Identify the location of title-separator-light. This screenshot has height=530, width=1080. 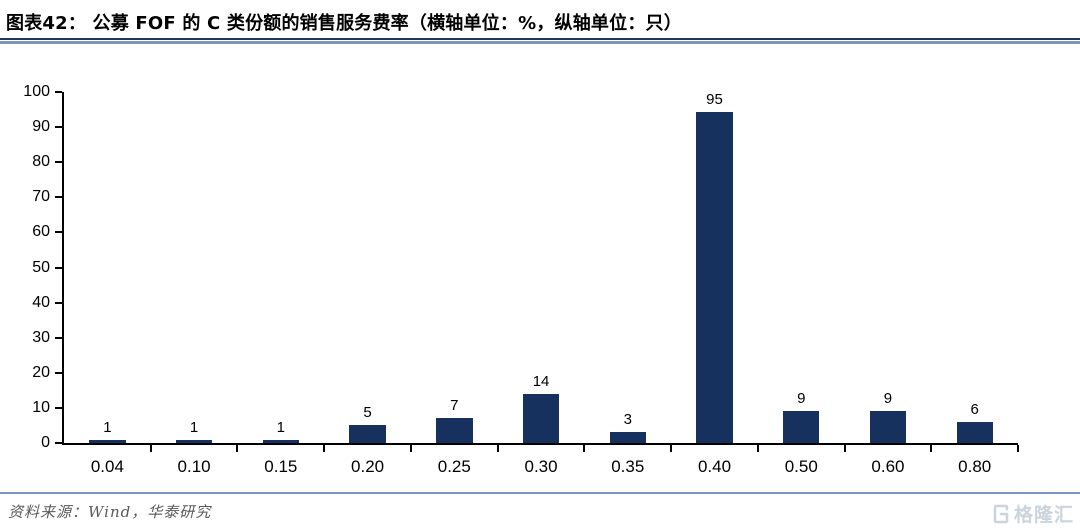
(540, 42).